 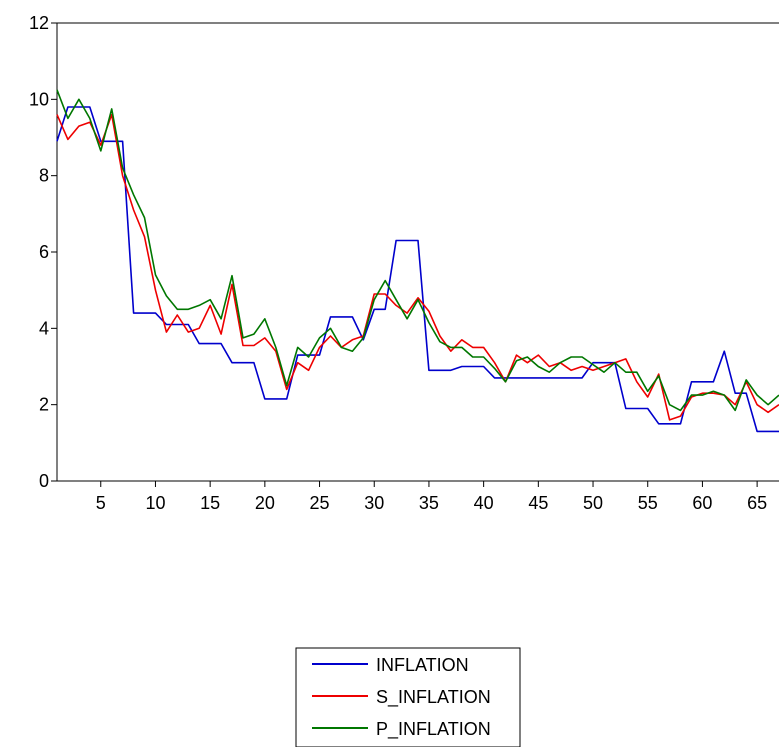 I want to click on x-tick-label: 65, so click(x=757, y=503).